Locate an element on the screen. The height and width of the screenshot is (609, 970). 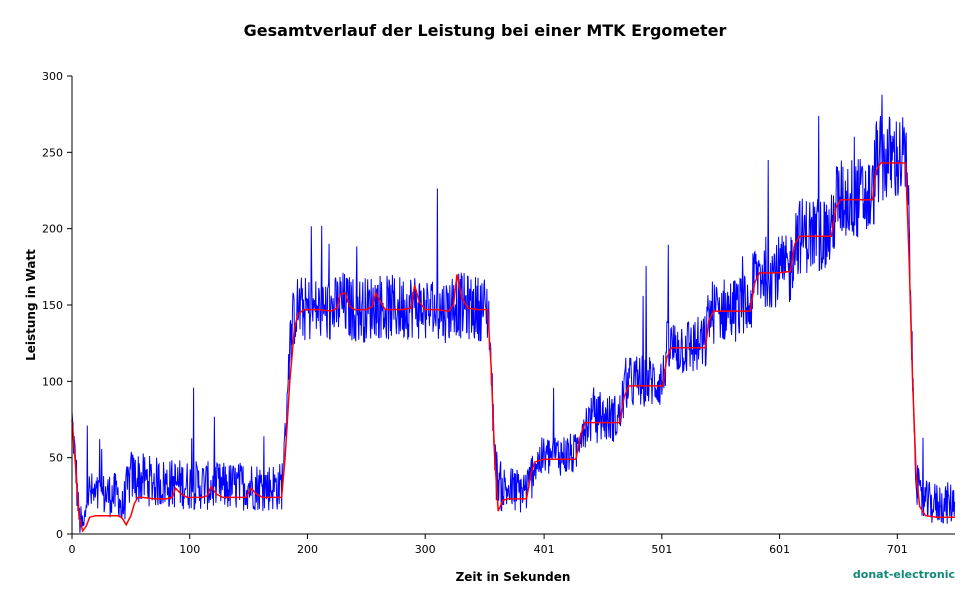
x-axis-title: Zeit in Sekunden is located at coordinates (513, 577).